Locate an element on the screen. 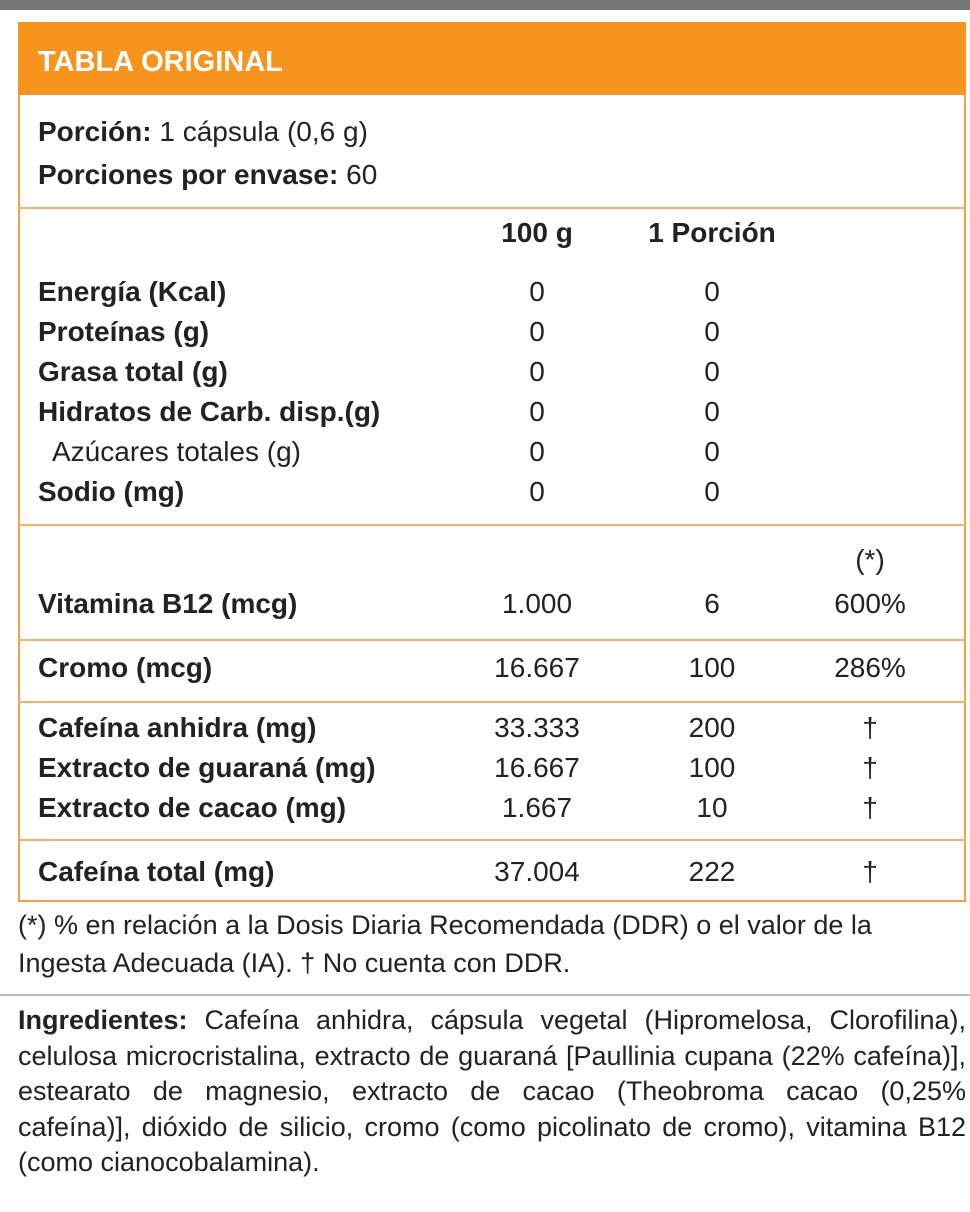 The width and height of the screenshot is (970, 1212). label: Ingredientes: is located at coordinates (103, 1020).